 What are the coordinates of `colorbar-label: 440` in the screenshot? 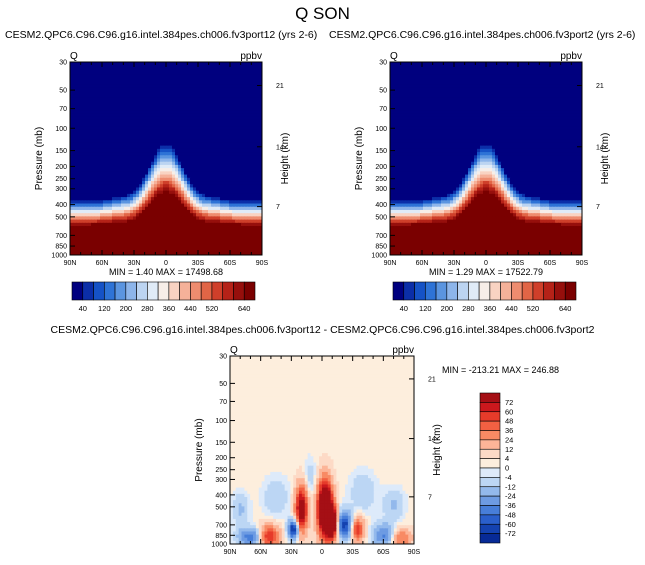 It's located at (190, 308).